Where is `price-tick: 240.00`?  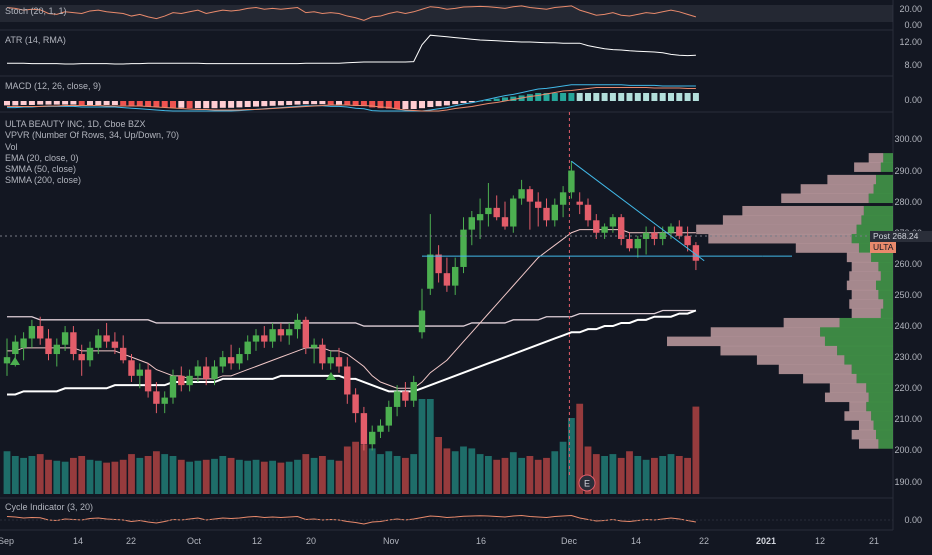 price-tick: 240.00 is located at coordinates (908, 326).